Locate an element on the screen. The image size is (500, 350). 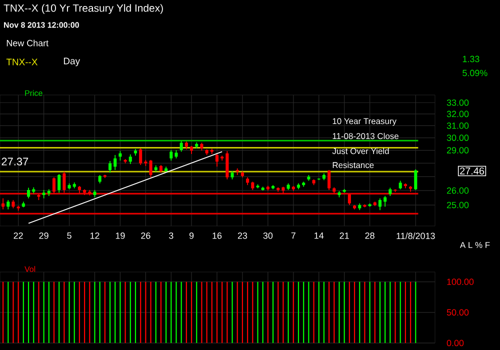
x-tick-label: 12 is located at coordinates (95, 235).